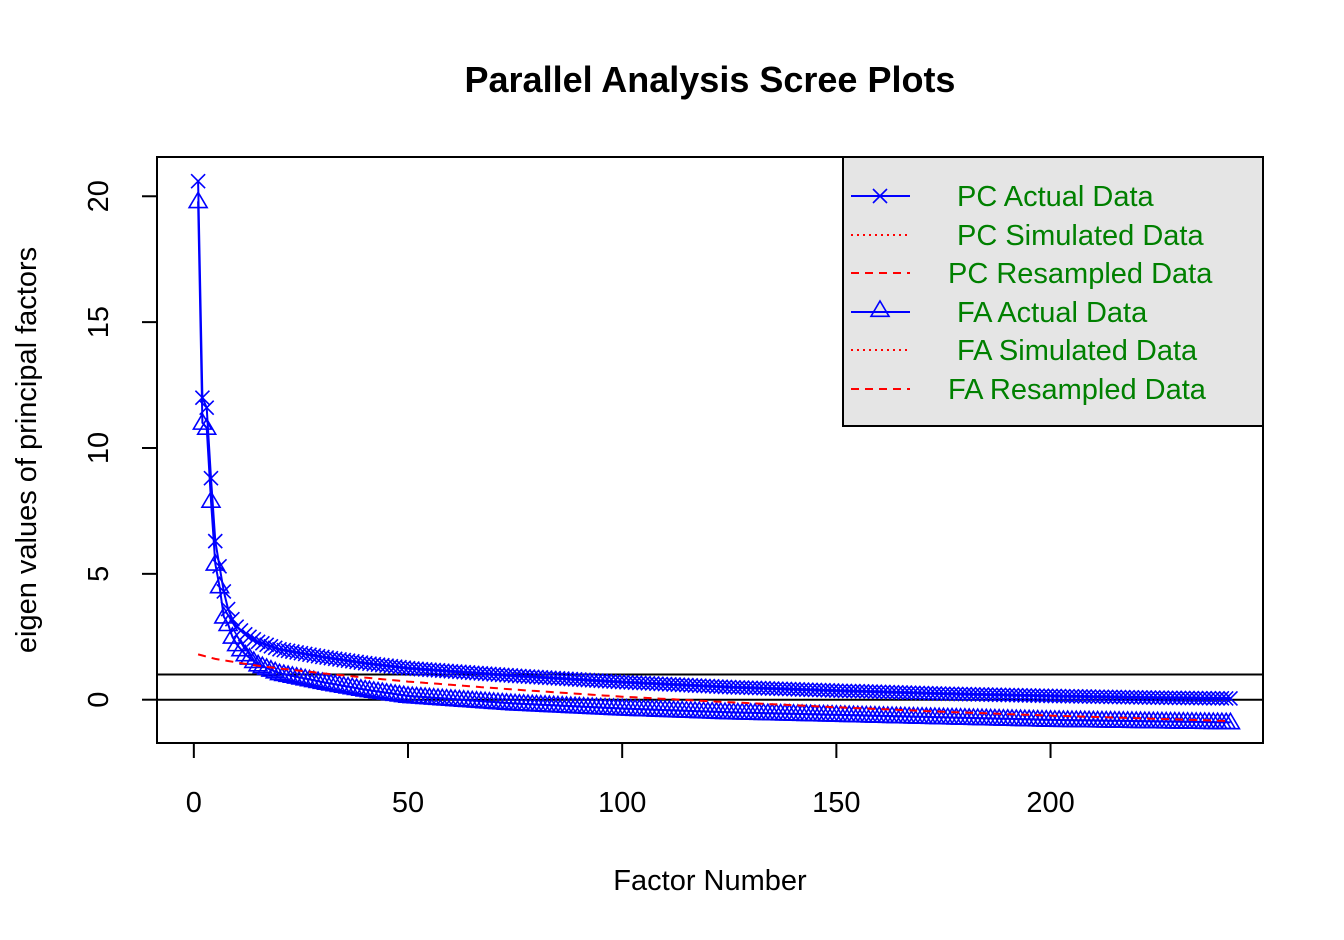  What do you see at coordinates (1077, 390) in the screenshot?
I see `legend-label: FA Resampled Data` at bounding box center [1077, 390].